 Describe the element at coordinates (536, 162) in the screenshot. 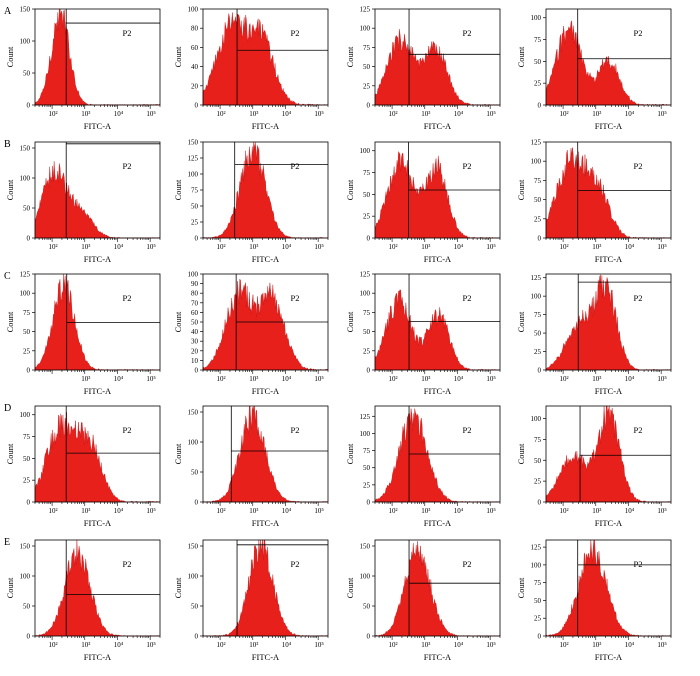

I see `panel-b4-ytick-label-100: 100` at that location.